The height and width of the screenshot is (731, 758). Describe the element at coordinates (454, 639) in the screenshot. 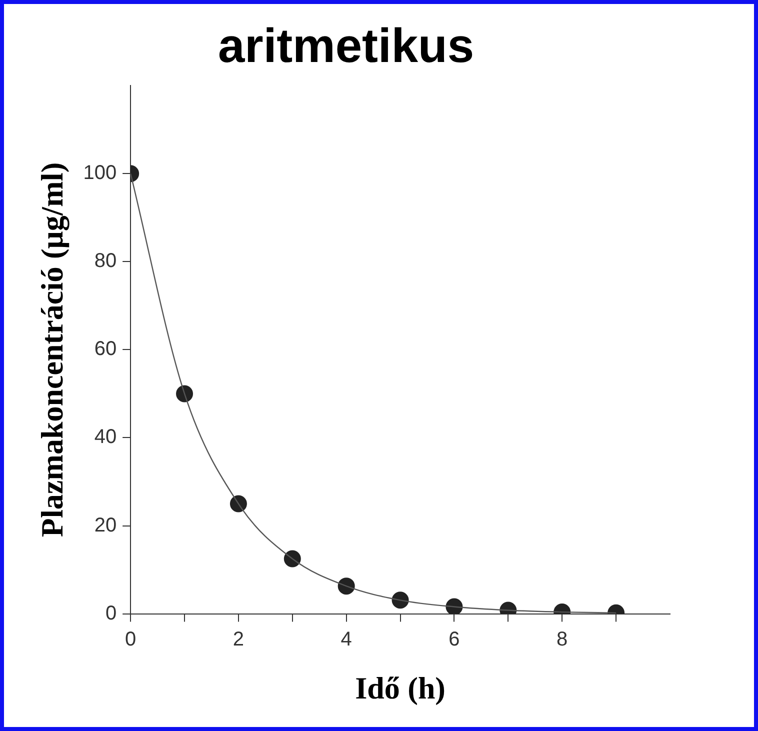

I see `x-tick-label: 6` at that location.